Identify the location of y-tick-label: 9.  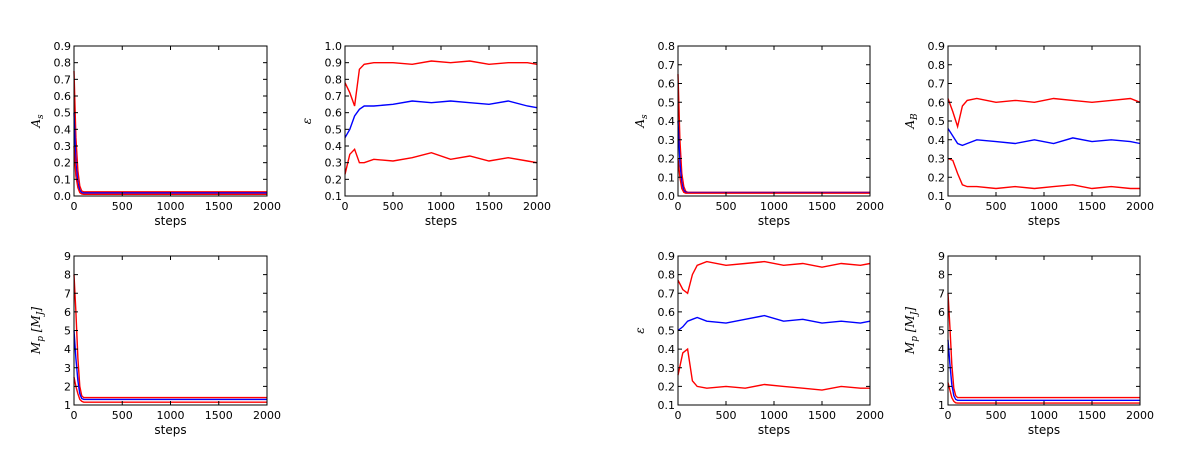
(67, 256).